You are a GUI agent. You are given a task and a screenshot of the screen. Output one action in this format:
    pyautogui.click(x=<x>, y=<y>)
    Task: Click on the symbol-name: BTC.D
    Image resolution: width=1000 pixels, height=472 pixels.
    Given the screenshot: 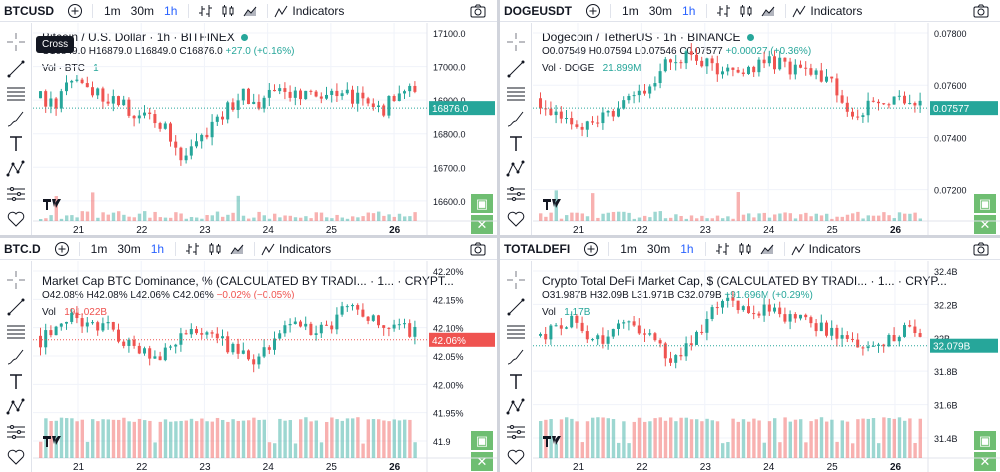 What is the action you would take?
    pyautogui.click(x=22, y=248)
    